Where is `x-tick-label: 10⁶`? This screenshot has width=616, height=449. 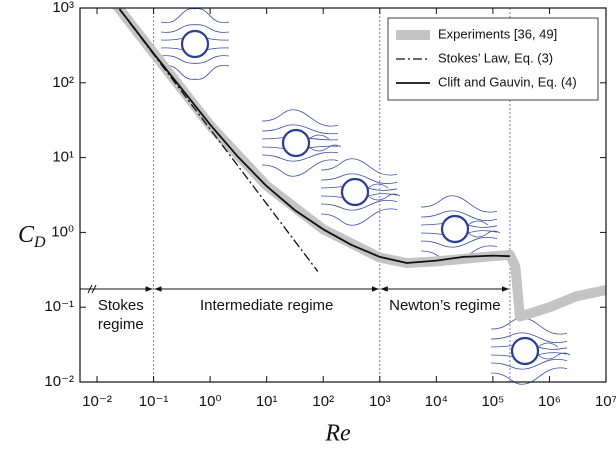
x-tick-label: 10⁶ is located at coordinates (549, 401).